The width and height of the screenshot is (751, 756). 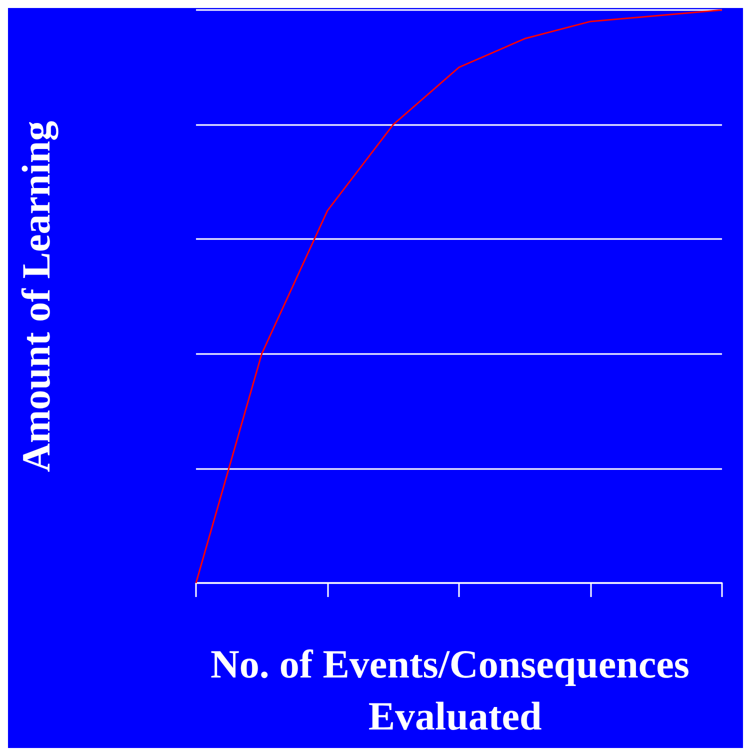 I want to click on y-axis-title: Amount of Learning, so click(x=36, y=296).